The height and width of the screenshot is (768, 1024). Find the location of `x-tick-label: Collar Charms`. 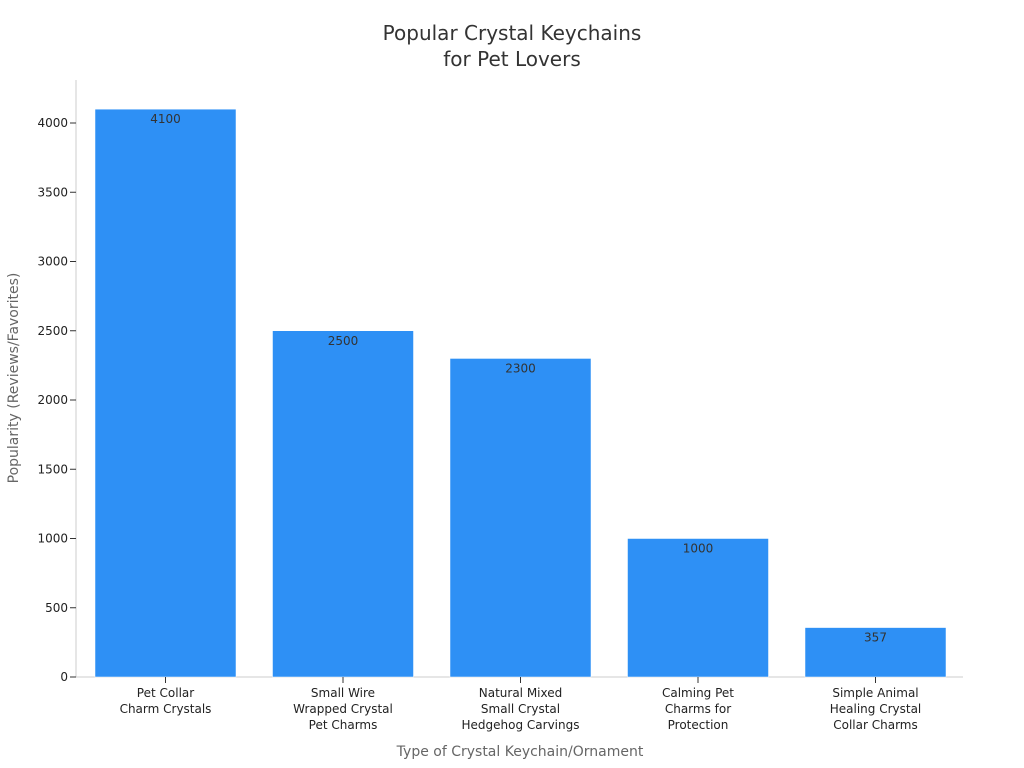

x-tick-label: Collar Charms is located at coordinates (875, 725).